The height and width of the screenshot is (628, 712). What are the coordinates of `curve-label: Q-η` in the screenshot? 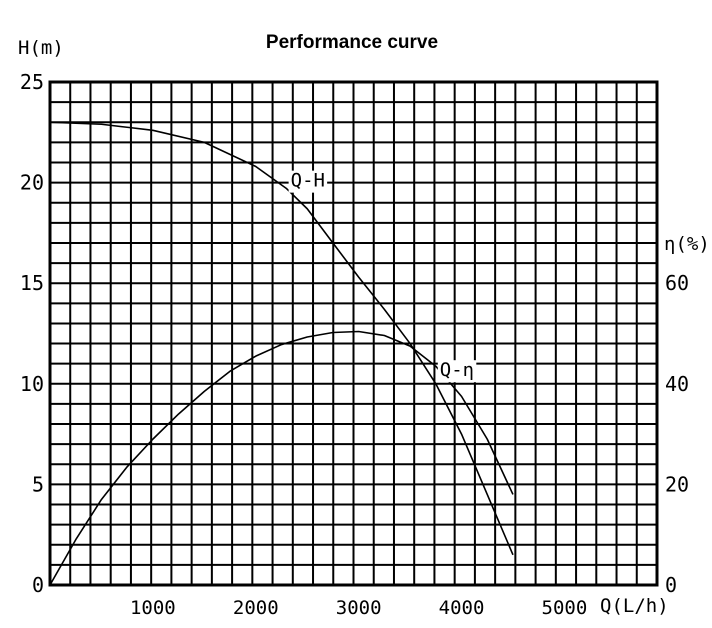 It's located at (457, 370).